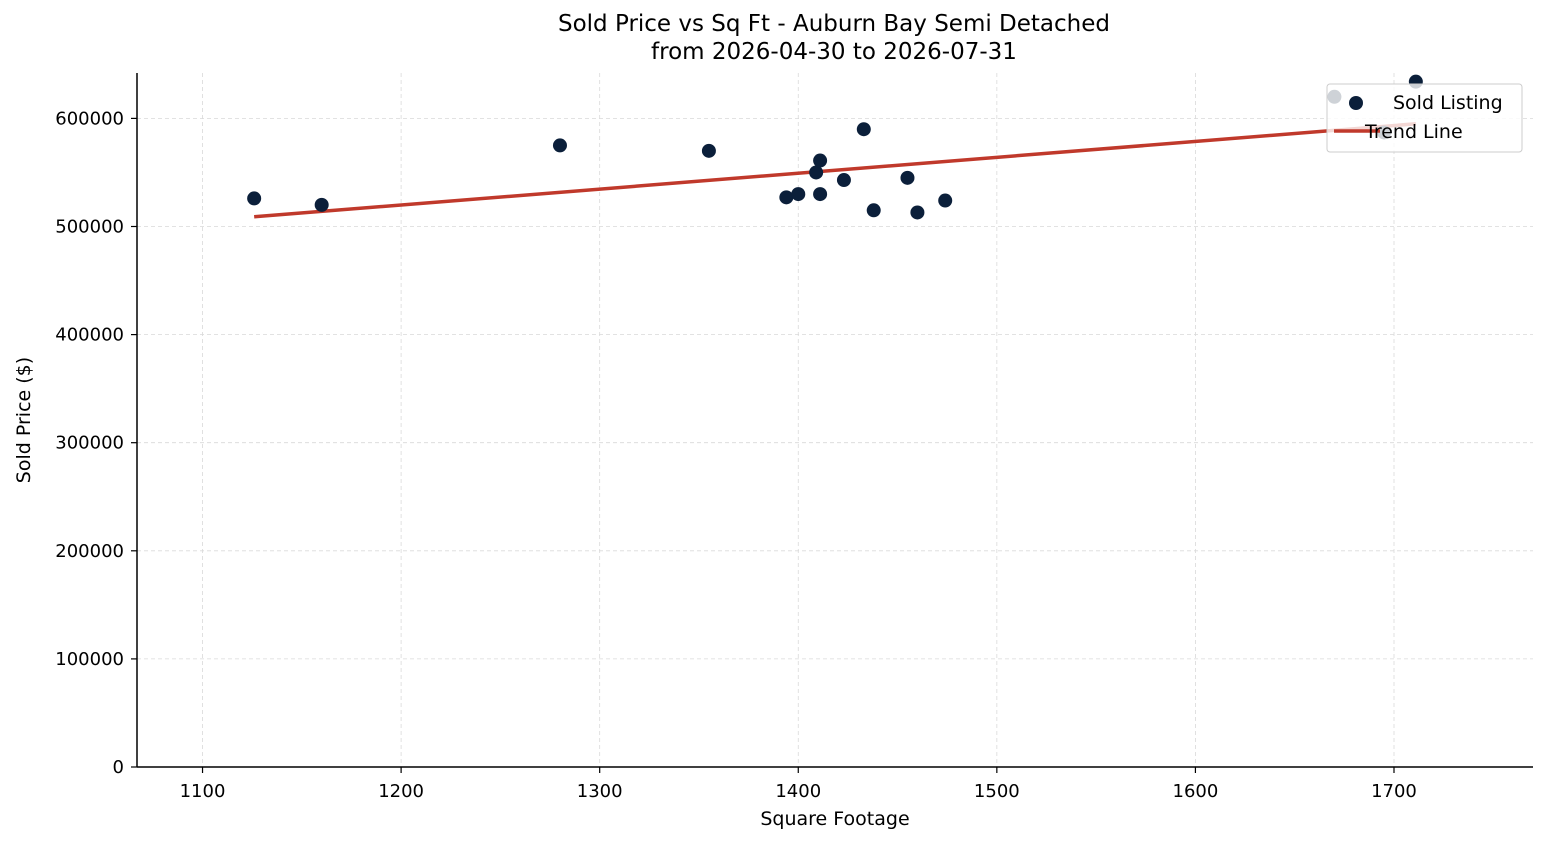 This screenshot has height=845, width=1547. Describe the element at coordinates (89, 659) in the screenshot. I see `y-tick-label: 100000` at that location.